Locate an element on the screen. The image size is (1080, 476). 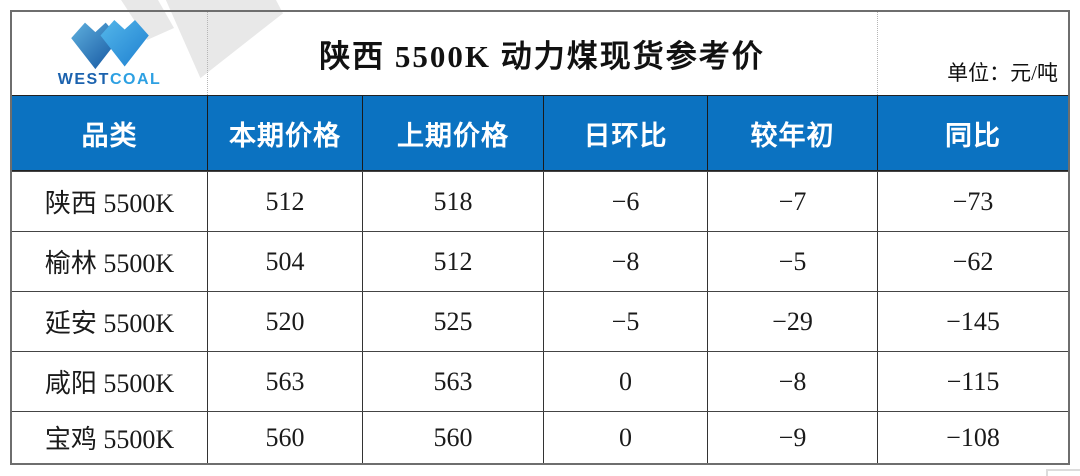
col-header-day-over-day: 日环比 is located at coordinates (625, 133).